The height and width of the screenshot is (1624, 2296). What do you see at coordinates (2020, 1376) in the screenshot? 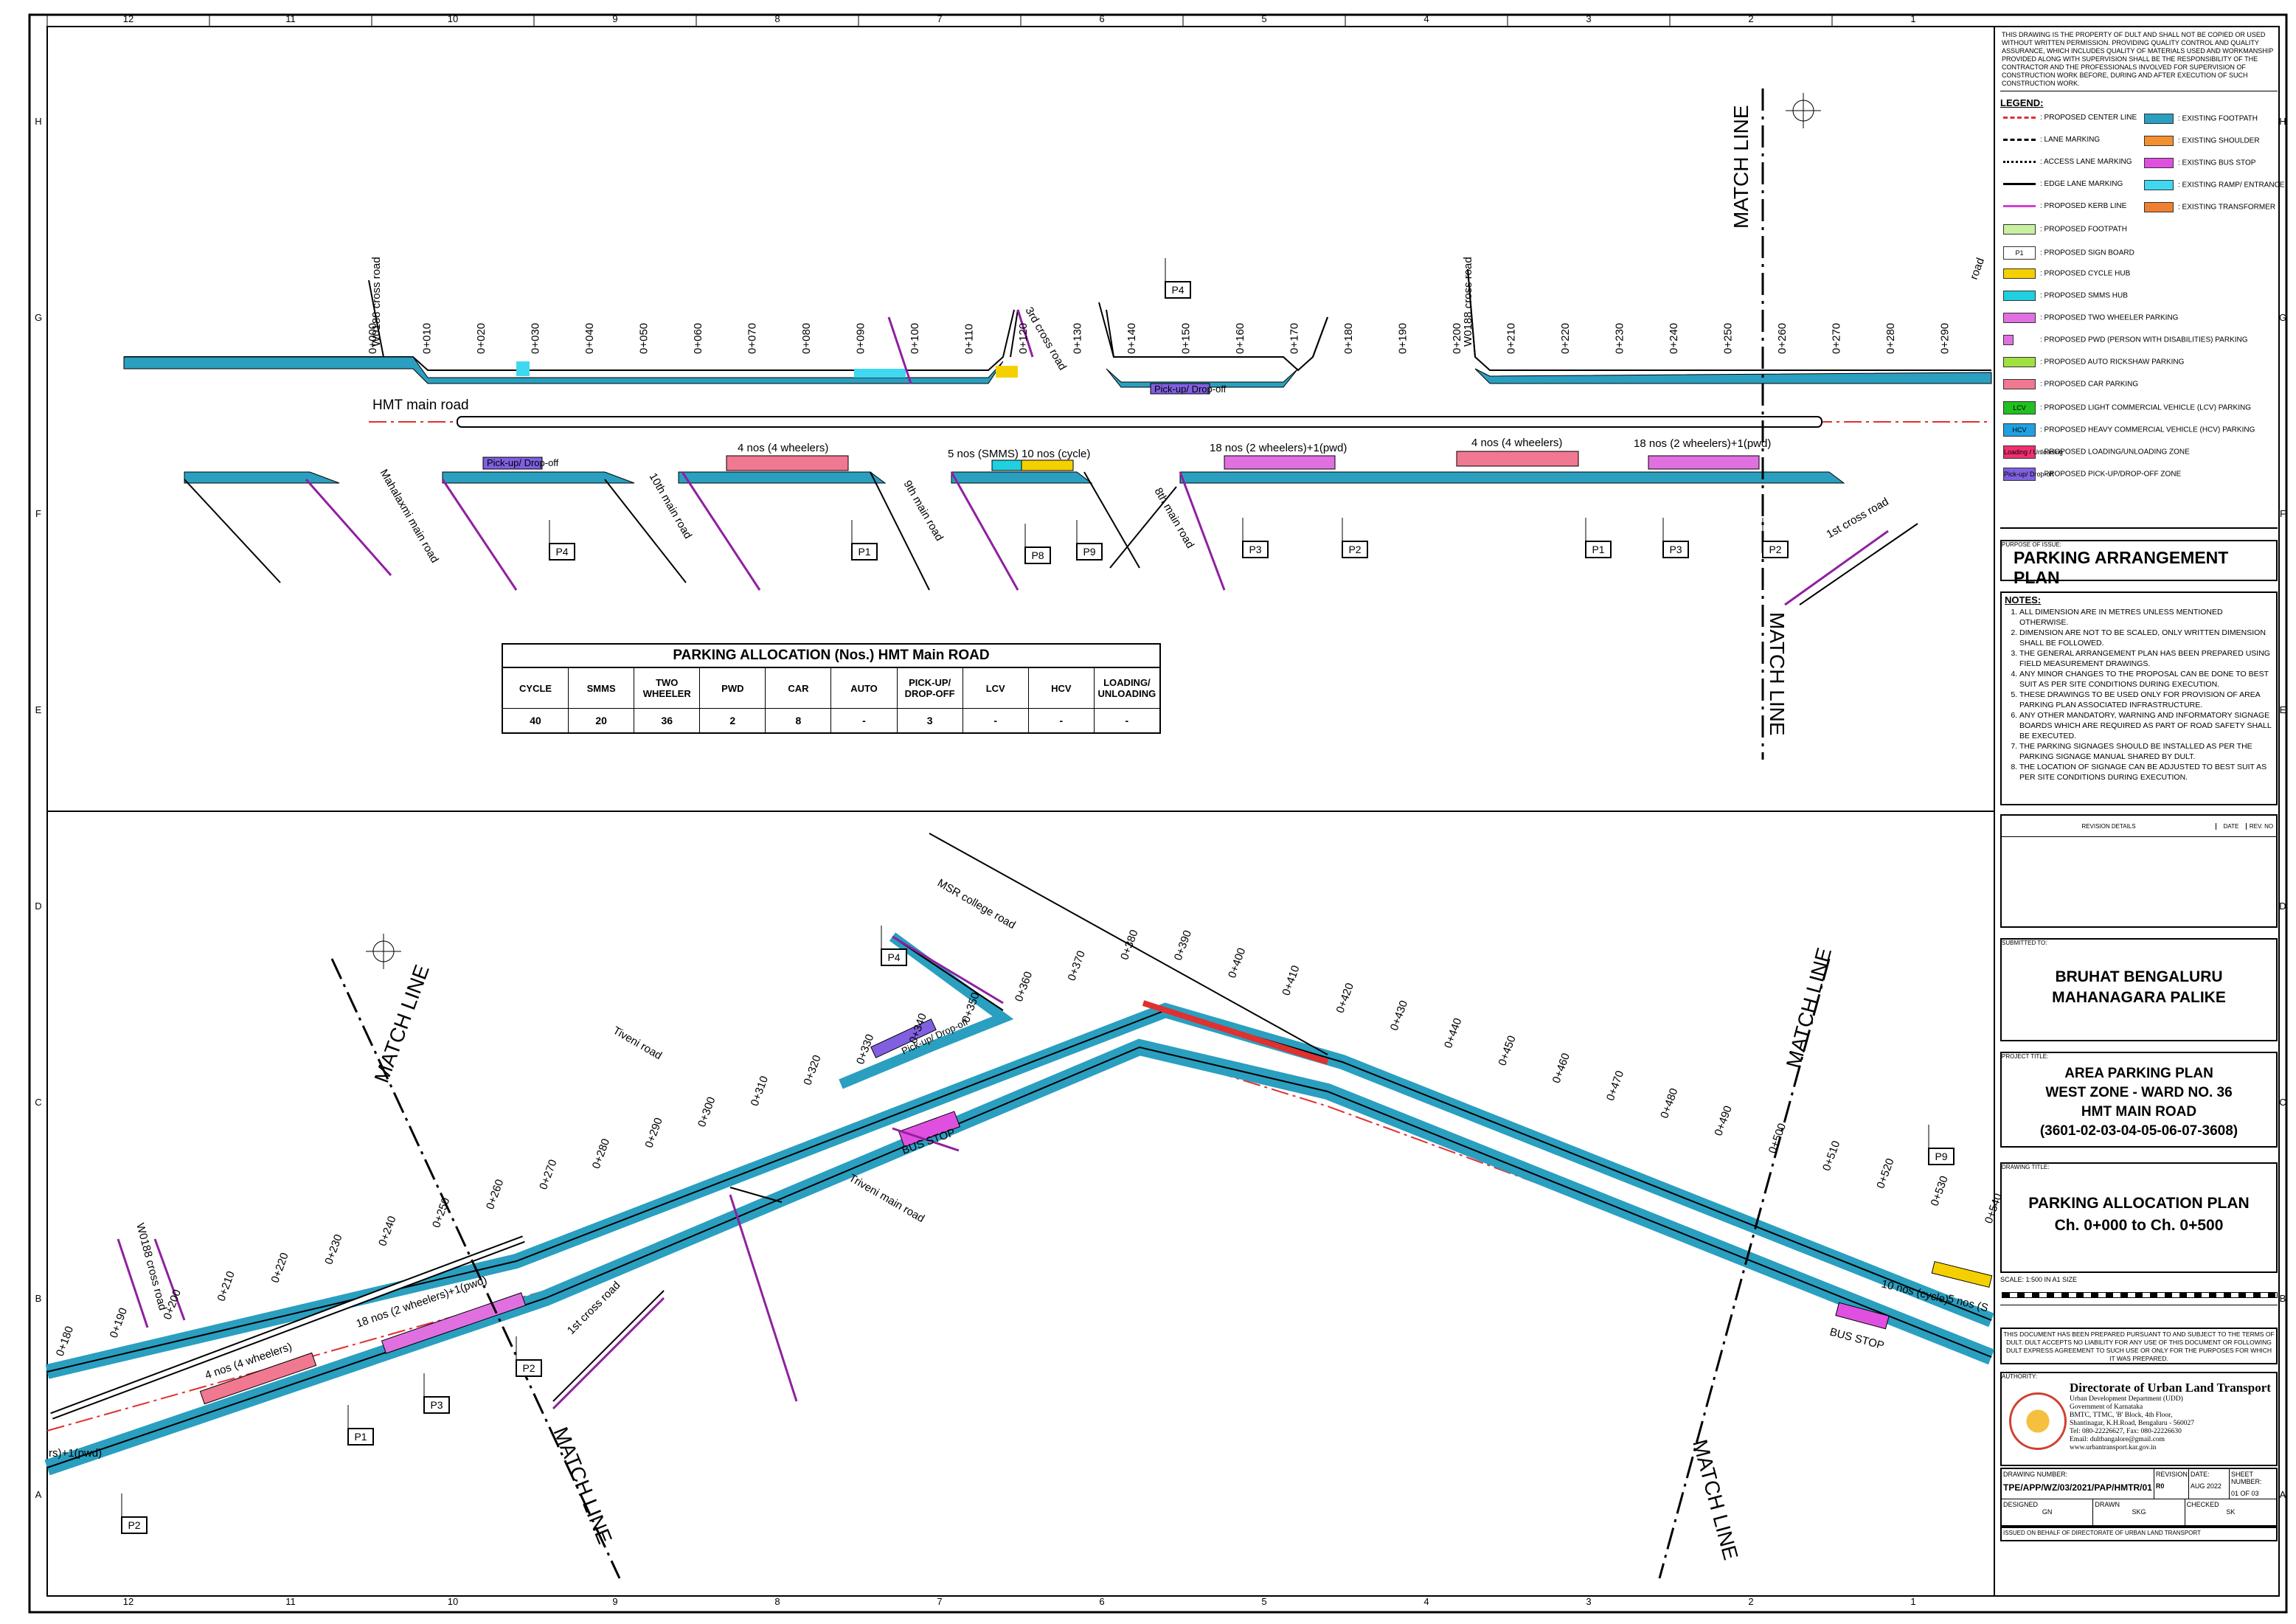
I see `authority-label: AUTHORITY:` at bounding box center [2020, 1376].